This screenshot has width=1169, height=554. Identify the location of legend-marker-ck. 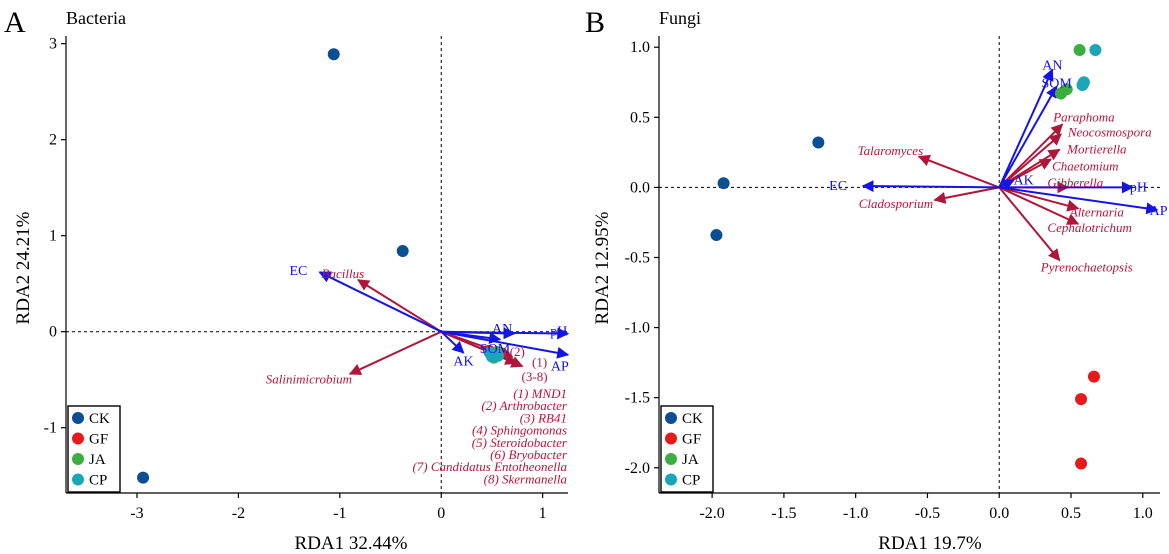
(671, 418).